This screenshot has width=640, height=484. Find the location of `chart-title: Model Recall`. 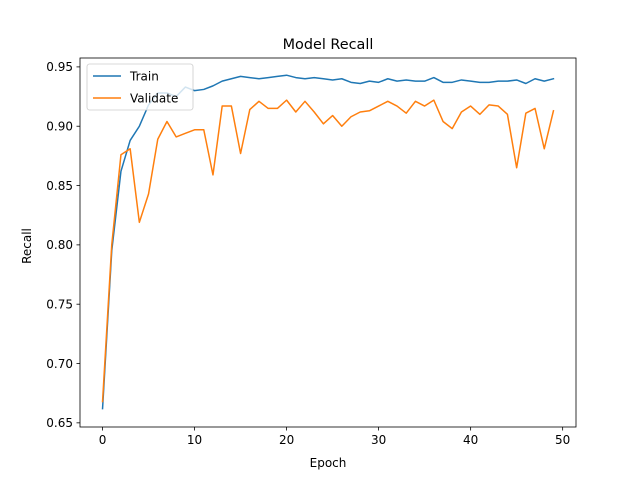

chart-title: Model Recall is located at coordinates (328, 45).